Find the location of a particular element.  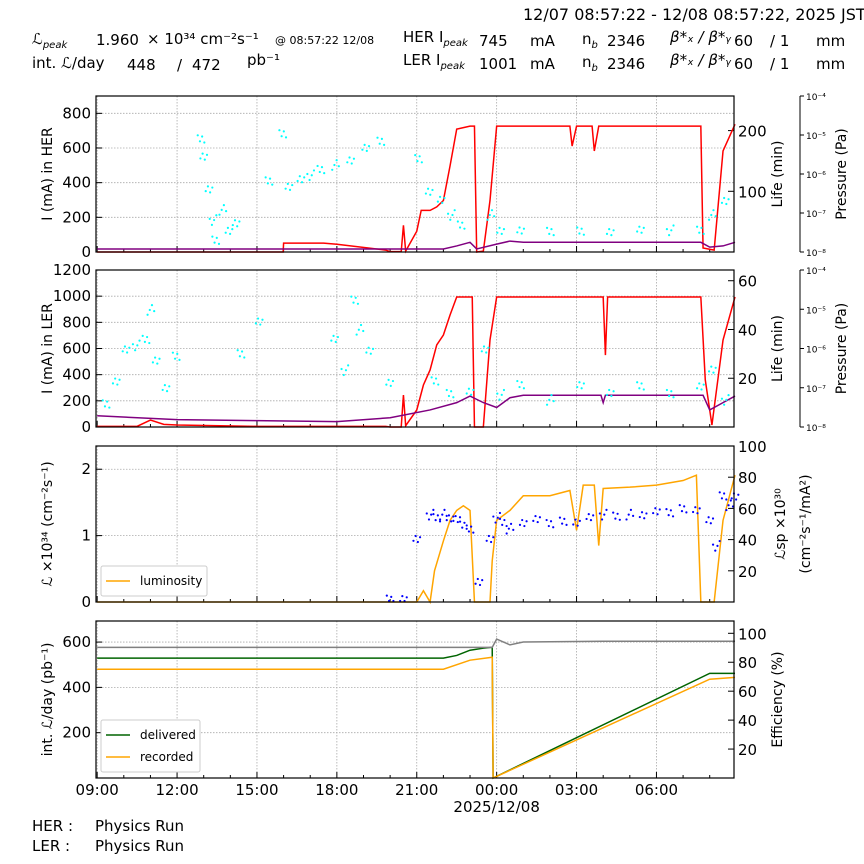

peak-luminosity-label: ℒpeak is located at coordinates (49, 40).